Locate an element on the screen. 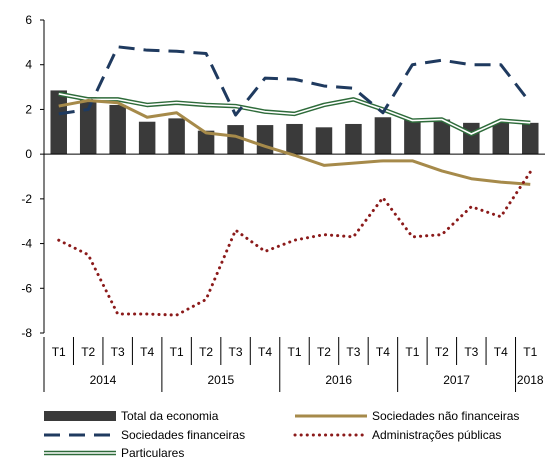 Image resolution: width=550 pixels, height=467 pixels. line-particulares-inner is located at coordinates (294, 113).